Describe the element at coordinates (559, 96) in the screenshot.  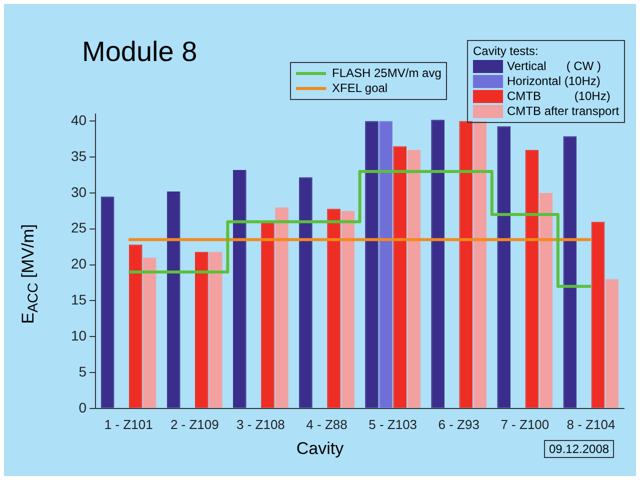
I see `legend-label: CMTB (10Hz)` at that location.